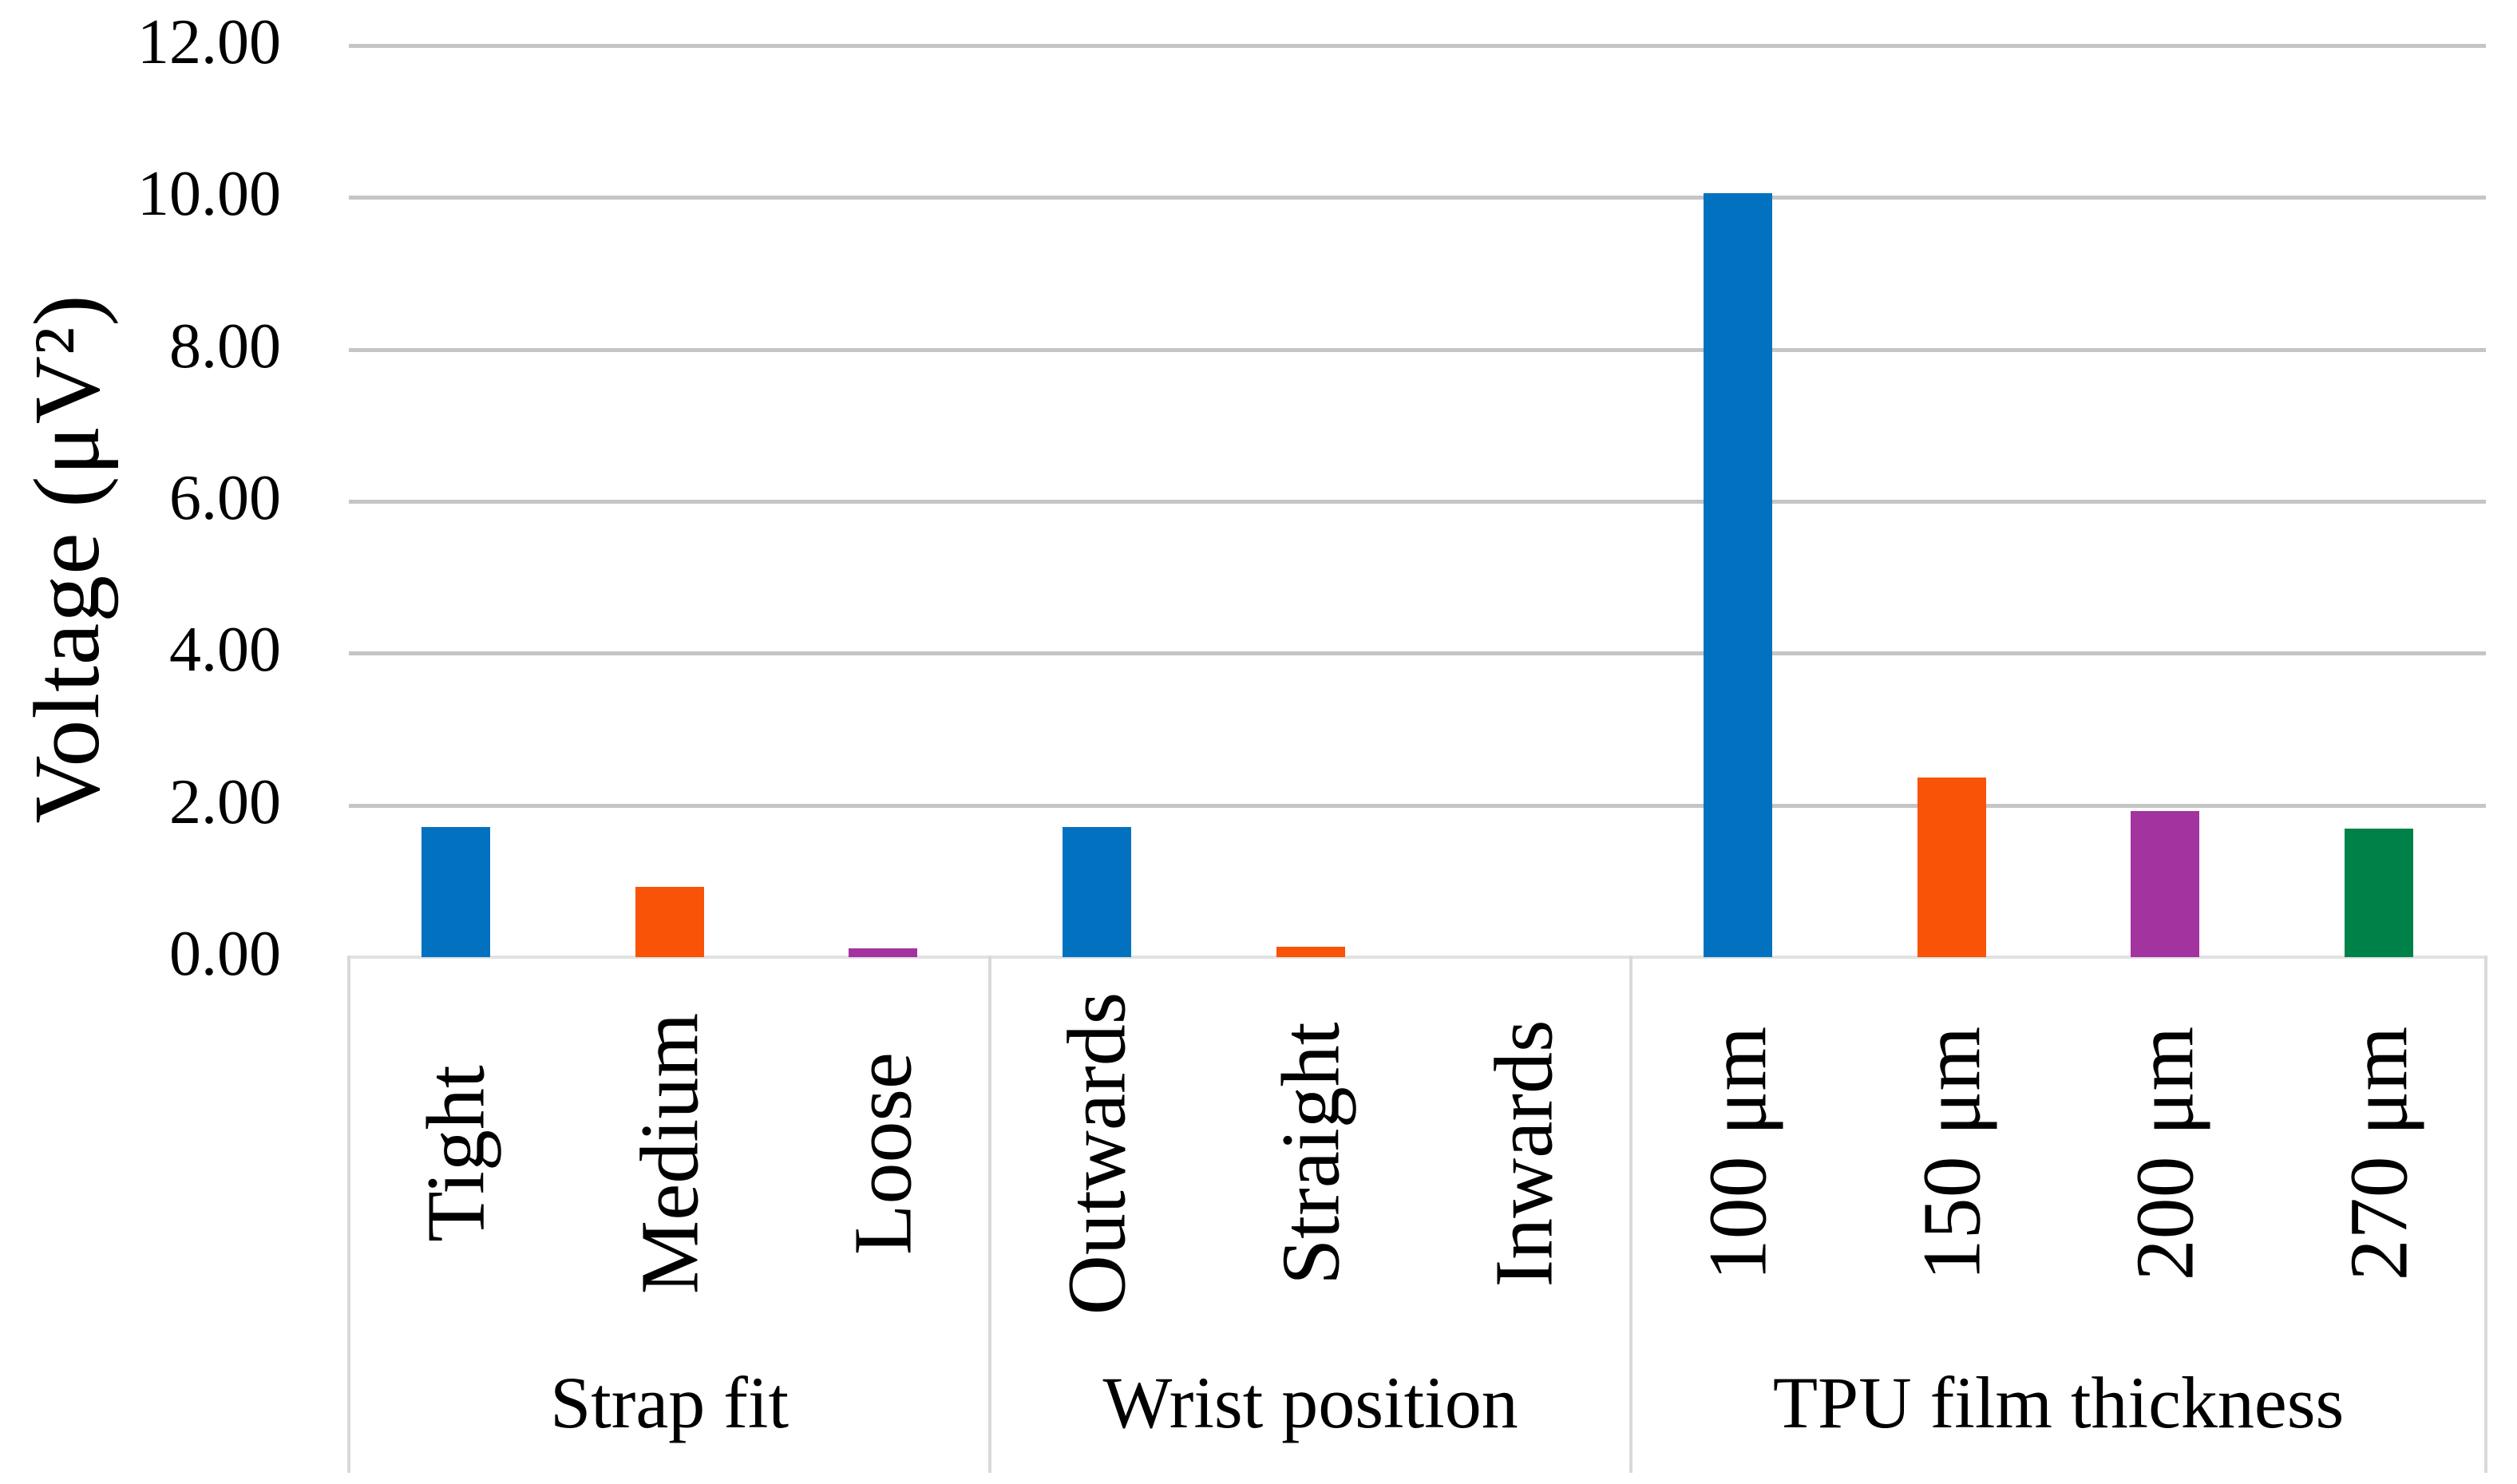 The height and width of the screenshot is (1484, 2517). I want to click on label-box-right-border, so click(2485, 1214).